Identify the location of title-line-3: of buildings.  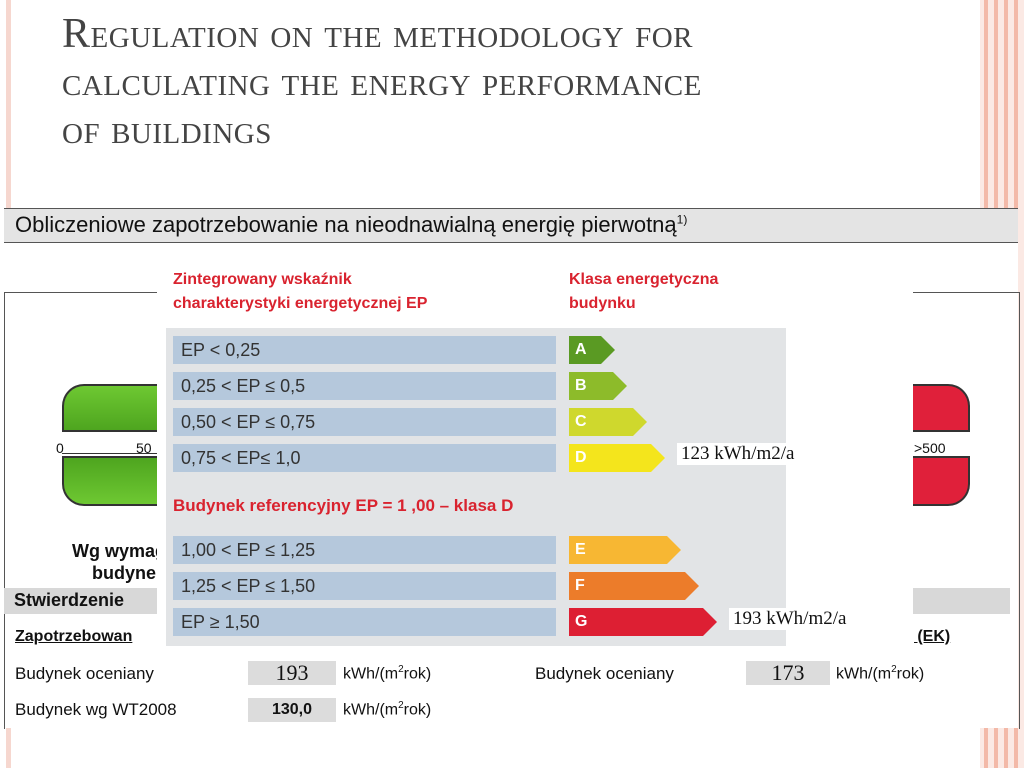
(167, 130).